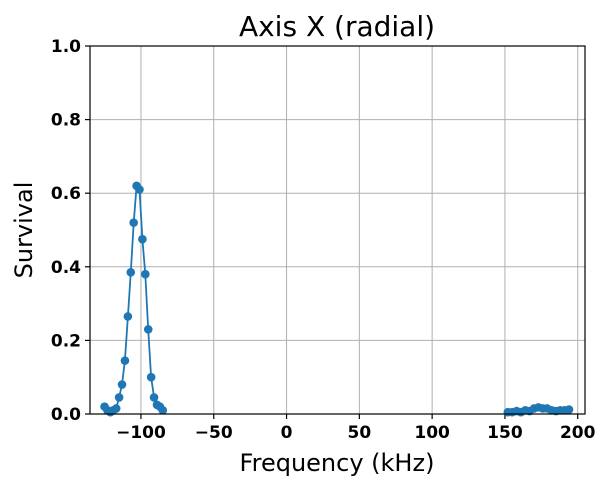 This screenshot has width=606, height=487. What do you see at coordinates (505, 433) in the screenshot?
I see `x-tick-label: 150` at bounding box center [505, 433].